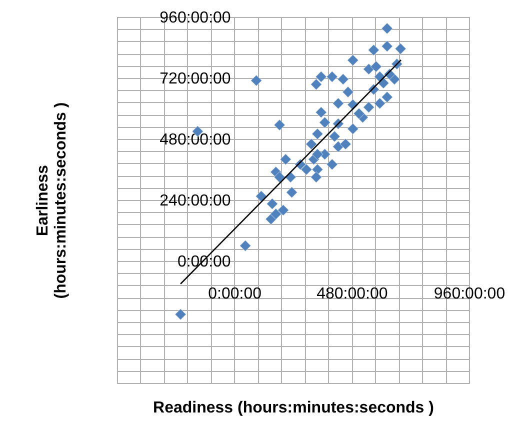  What do you see at coordinates (195, 201) in the screenshot?
I see `y-tick-label: 240:00:00` at bounding box center [195, 201].